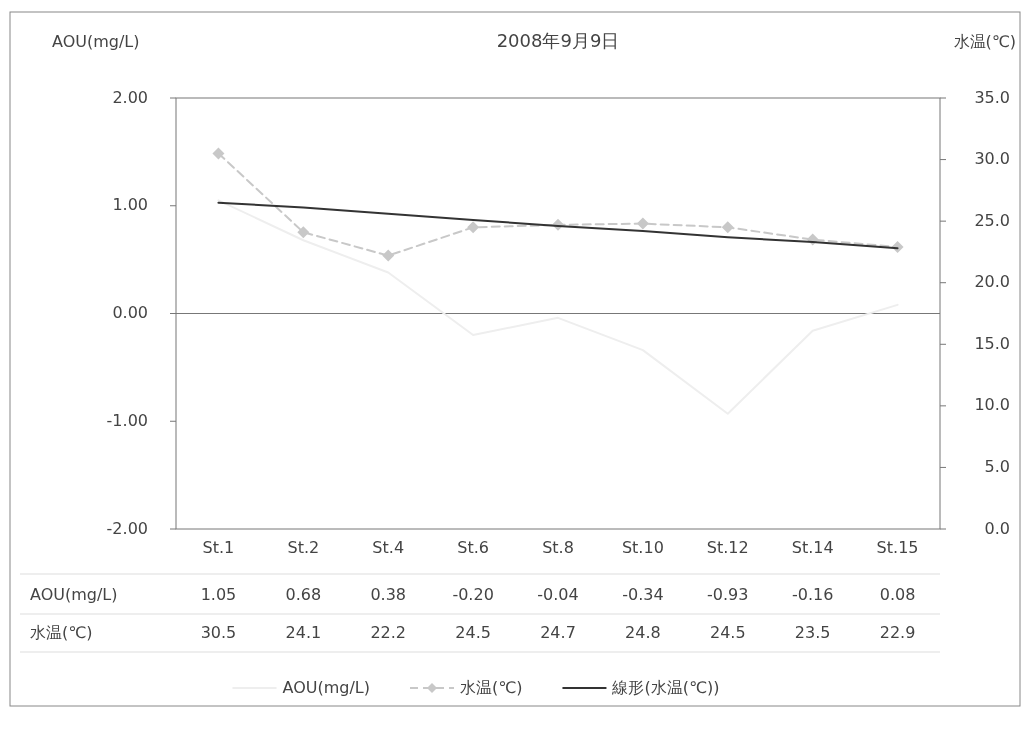  I want to click on y-tick-label: 2.00, so click(130, 97).